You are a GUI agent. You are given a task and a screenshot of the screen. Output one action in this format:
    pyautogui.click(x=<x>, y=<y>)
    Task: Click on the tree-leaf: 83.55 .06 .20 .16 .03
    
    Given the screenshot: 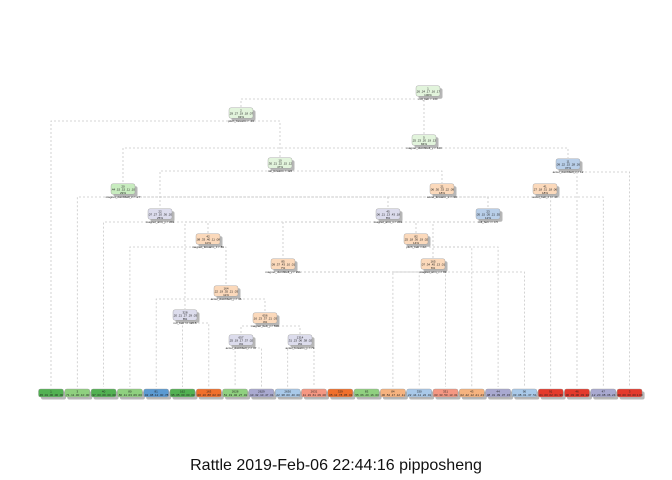 What is the action you would take?
    pyautogui.click(x=367, y=394)
    